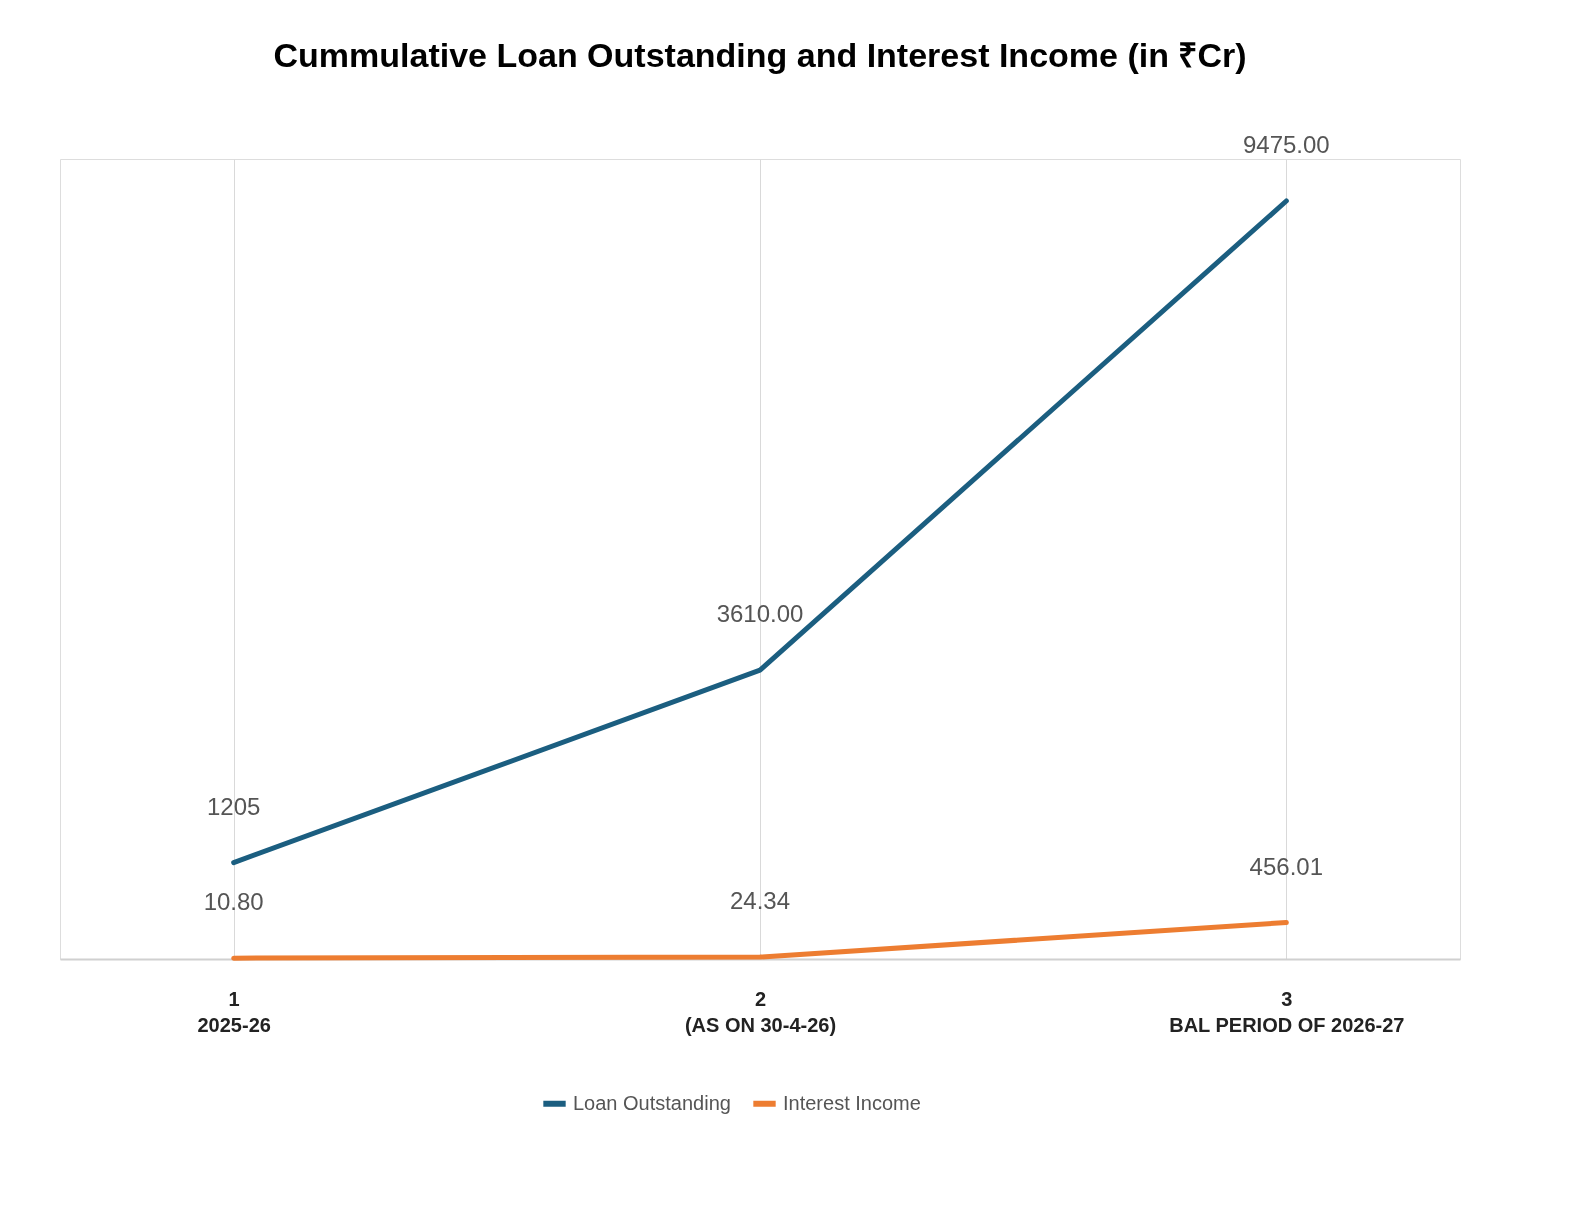 This screenshot has width=1583, height=1231. I want to click on x-tick-label: 3 BAL PERIOD OF 2026-27, so click(1287, 1011).